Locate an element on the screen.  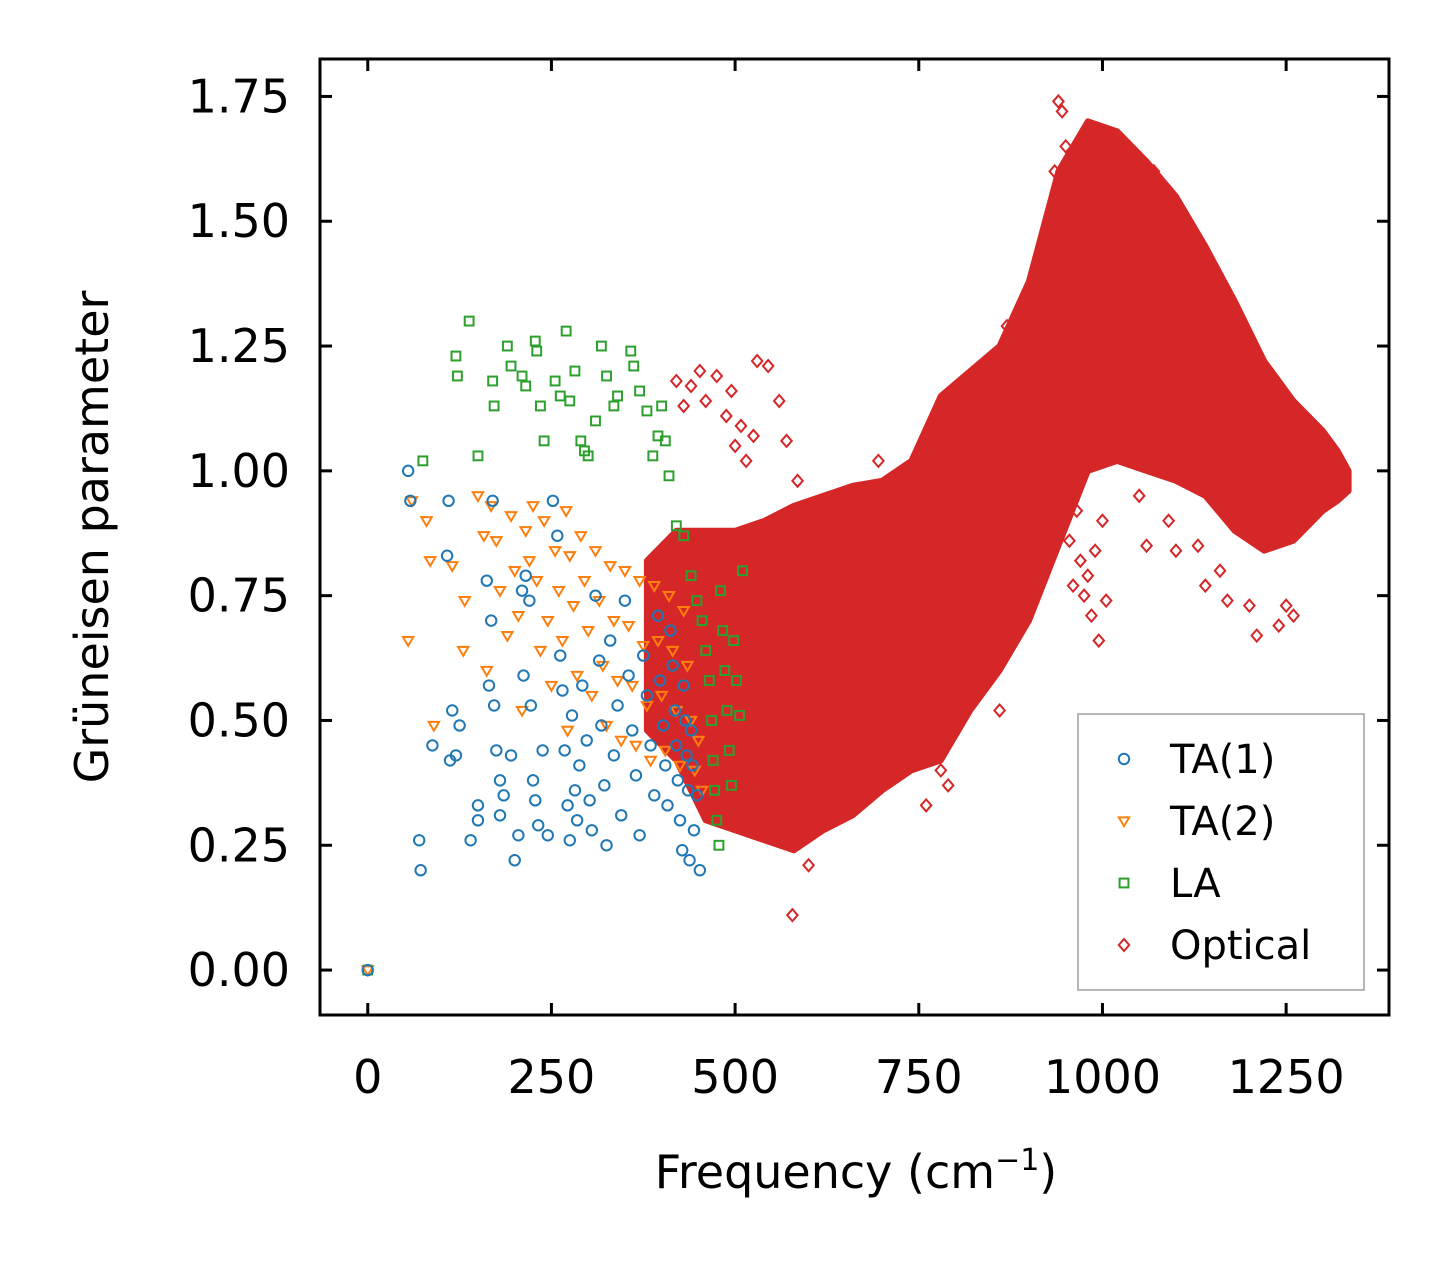
legend-item-ta-1: TA(1) is located at coordinates (1196, 760).